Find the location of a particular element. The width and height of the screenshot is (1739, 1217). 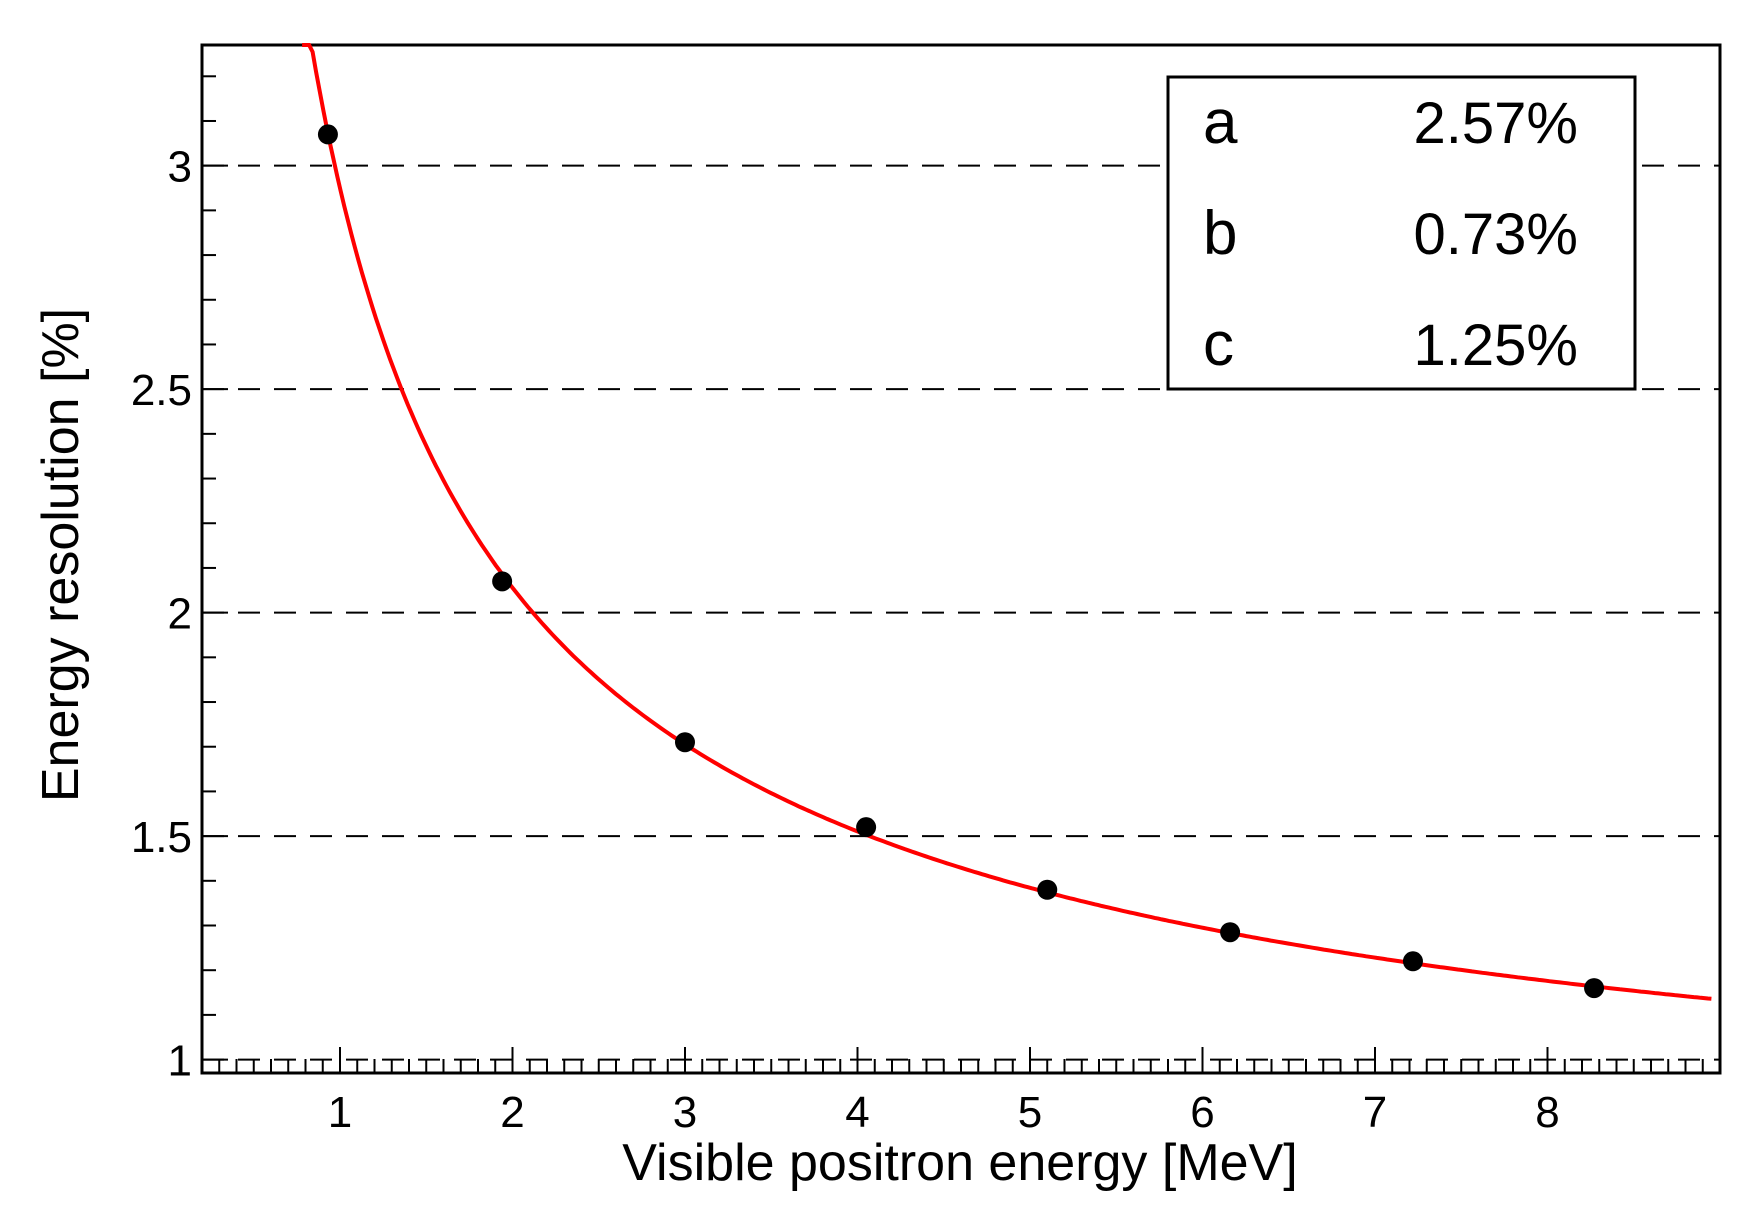

y-tick-label-1.5: 1.5 is located at coordinates (161, 837).